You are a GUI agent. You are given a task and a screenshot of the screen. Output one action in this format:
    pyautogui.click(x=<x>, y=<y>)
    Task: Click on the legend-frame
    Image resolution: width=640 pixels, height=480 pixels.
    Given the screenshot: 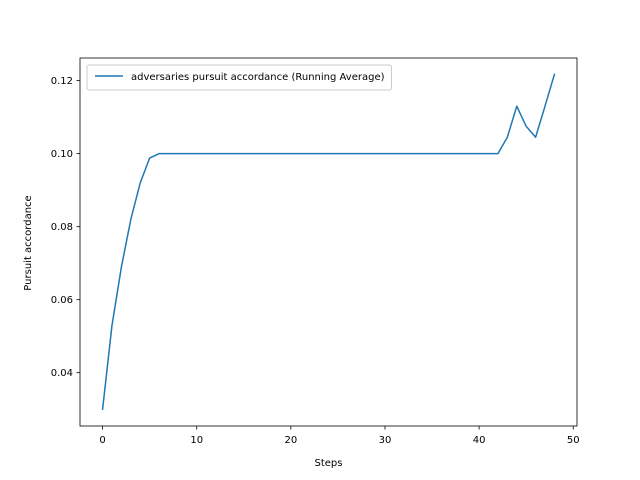 What is the action you would take?
    pyautogui.click(x=239, y=77)
    